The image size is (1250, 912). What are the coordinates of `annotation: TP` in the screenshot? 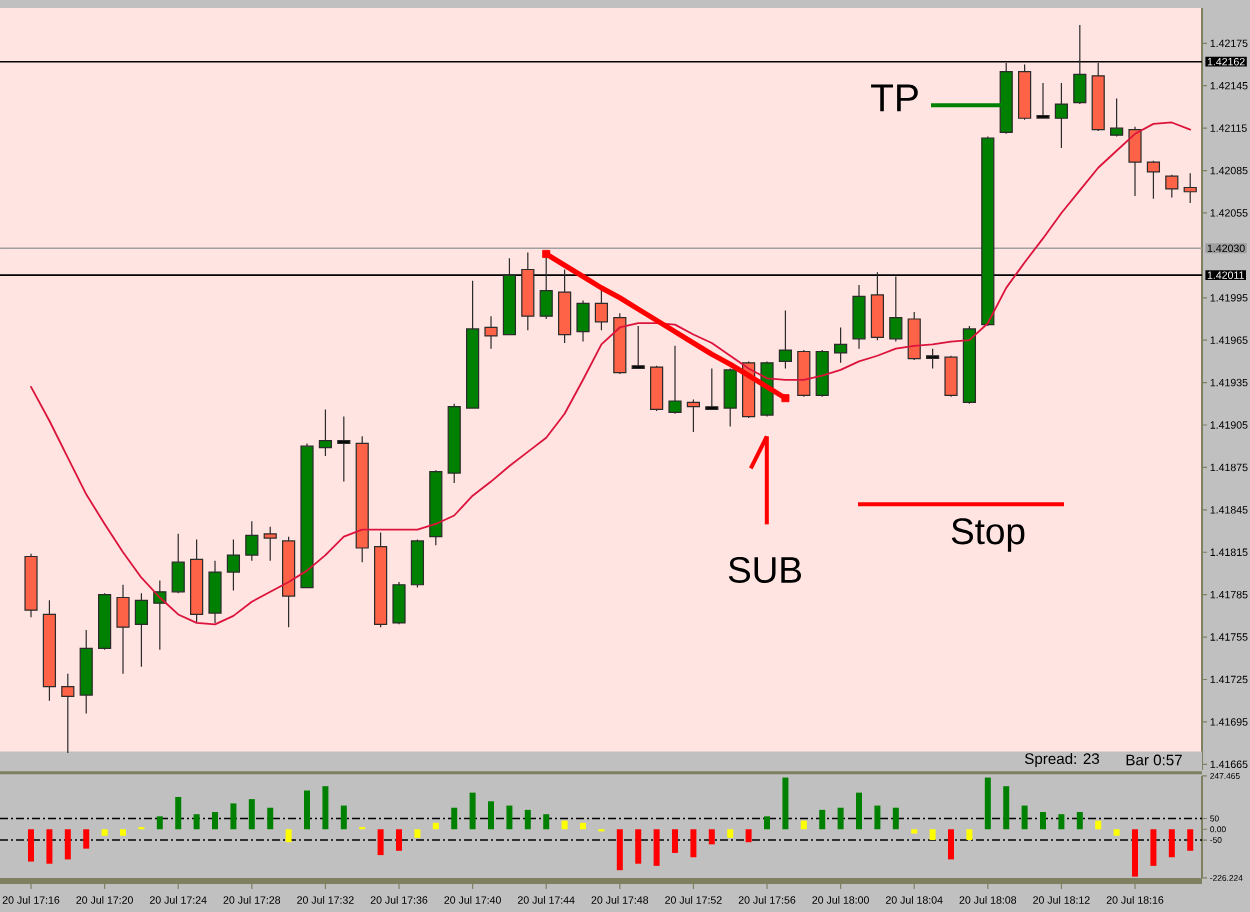 It's located at (894, 98).